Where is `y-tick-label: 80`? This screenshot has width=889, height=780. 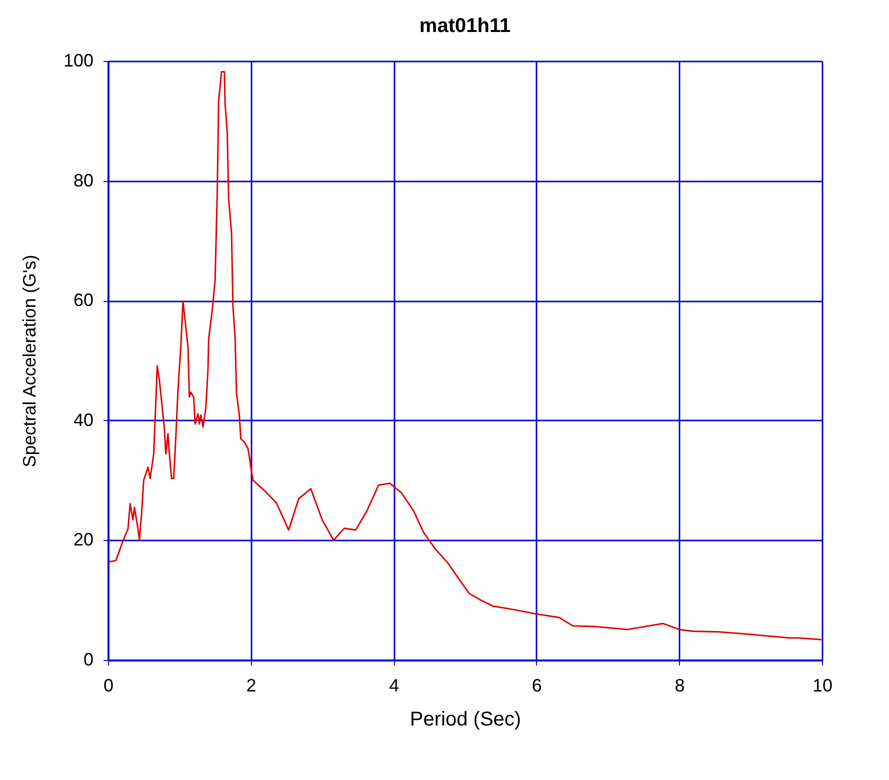 y-tick-label: 80 is located at coordinates (83, 180).